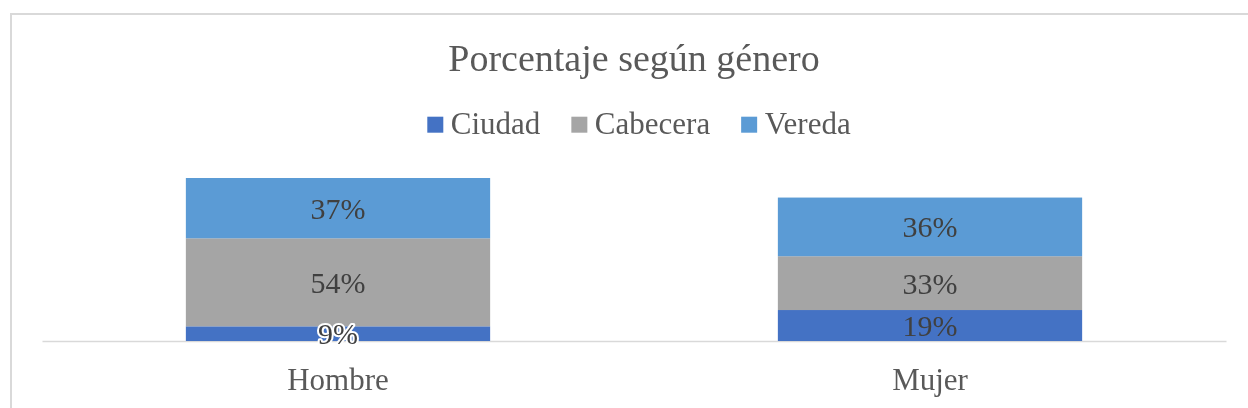  I want to click on data-label: 36%, so click(930, 227).